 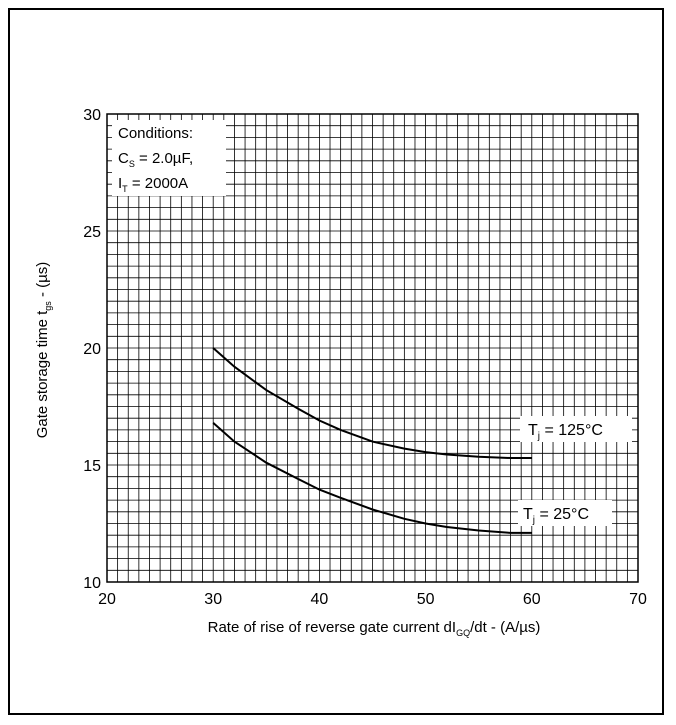 I want to click on svg-text: Tj = 125°C, so click(x=565, y=432).